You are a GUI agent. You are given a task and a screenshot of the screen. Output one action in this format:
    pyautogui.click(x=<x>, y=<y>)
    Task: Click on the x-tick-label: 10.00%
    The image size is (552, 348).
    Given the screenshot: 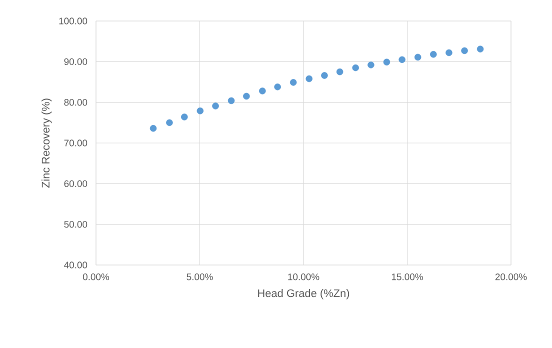 What is the action you would take?
    pyautogui.click(x=304, y=277)
    